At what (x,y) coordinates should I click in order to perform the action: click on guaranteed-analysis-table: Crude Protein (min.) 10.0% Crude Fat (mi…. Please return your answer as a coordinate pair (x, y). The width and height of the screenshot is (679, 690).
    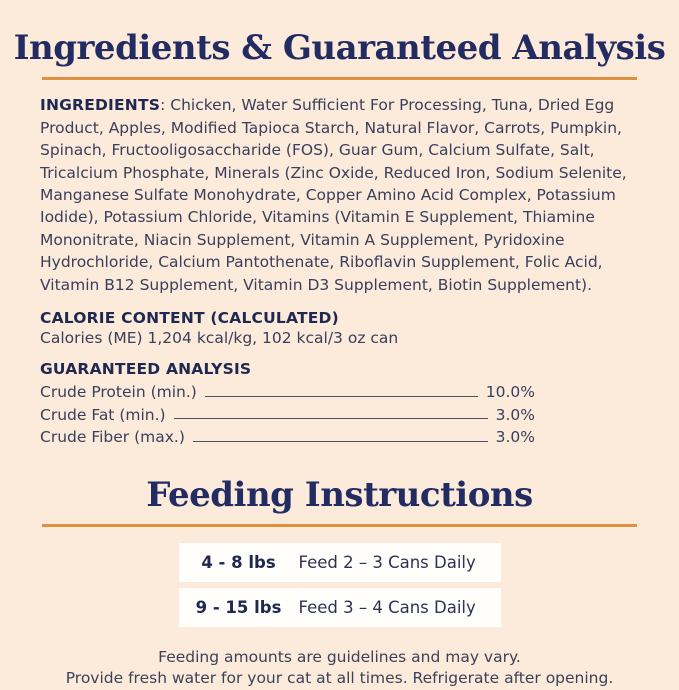
    Looking at the image, I should click on (287, 415).